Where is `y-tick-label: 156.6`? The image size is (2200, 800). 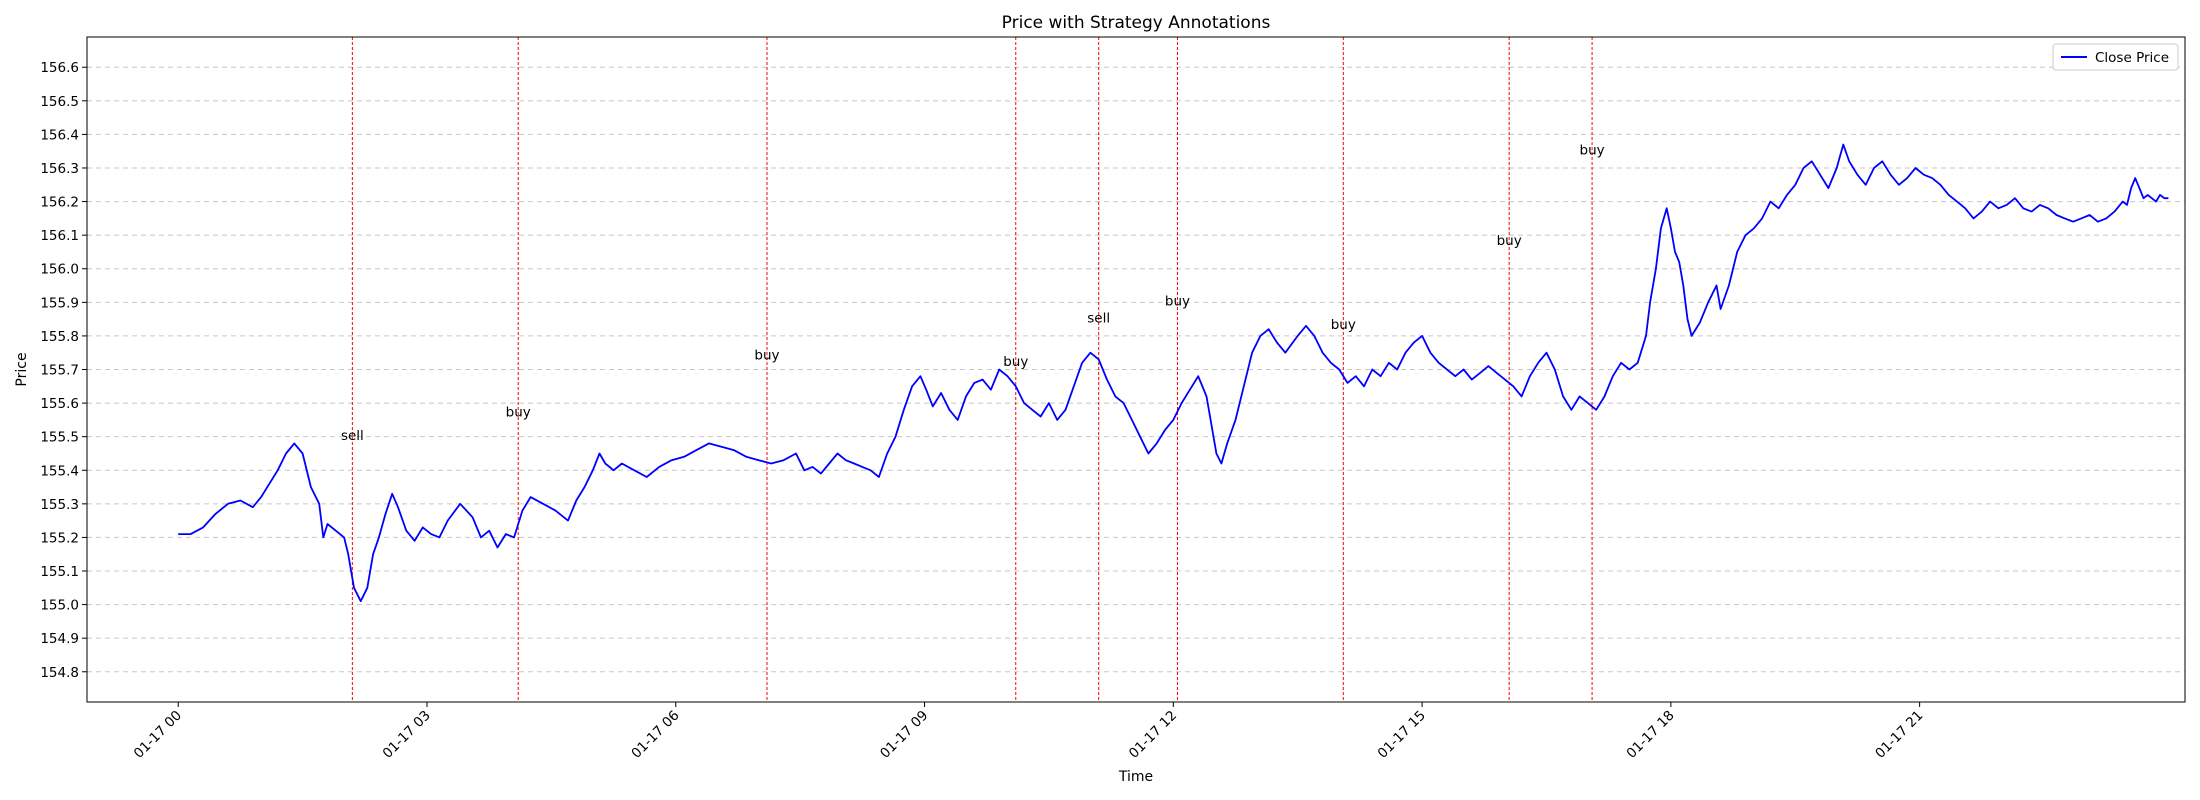
y-tick-label: 156.6 is located at coordinates (59, 68).